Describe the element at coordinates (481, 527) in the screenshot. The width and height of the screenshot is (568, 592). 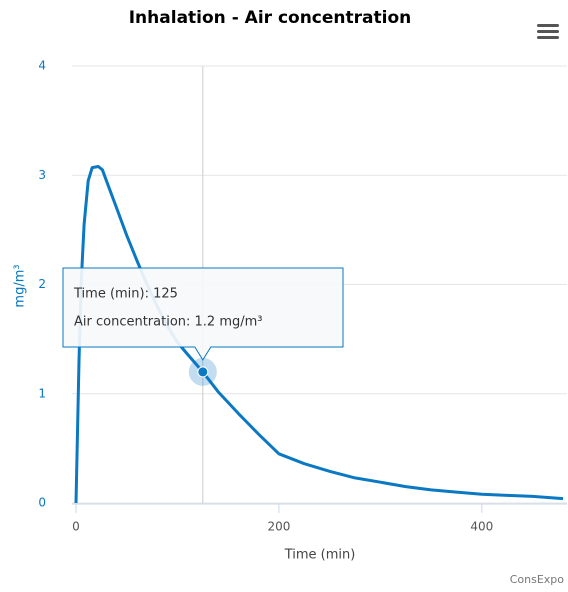
I see `x-tick-label: 400` at that location.